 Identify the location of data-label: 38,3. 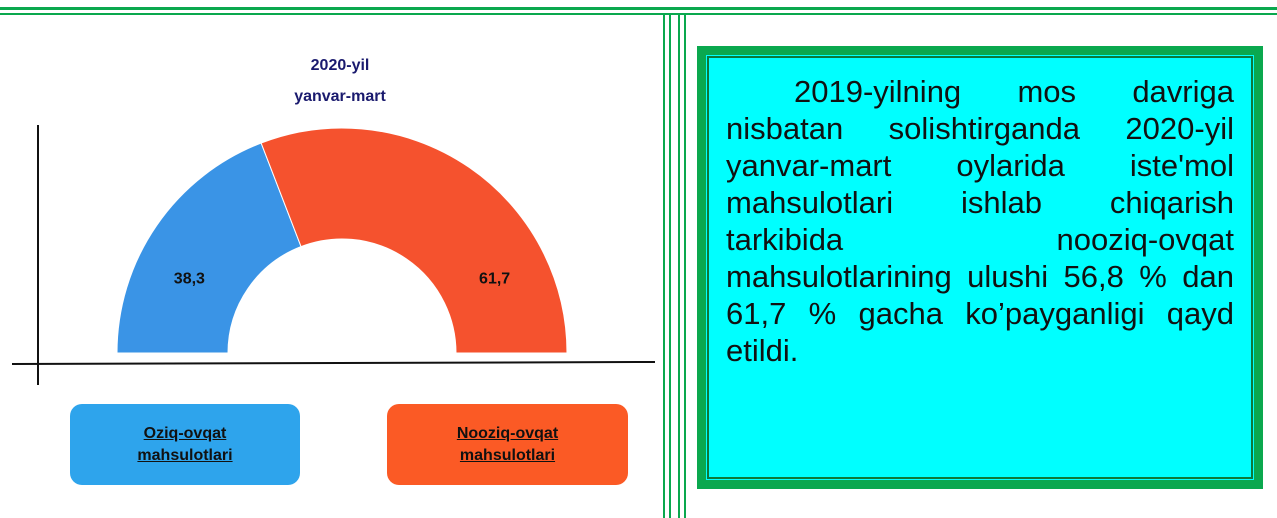
(189, 278).